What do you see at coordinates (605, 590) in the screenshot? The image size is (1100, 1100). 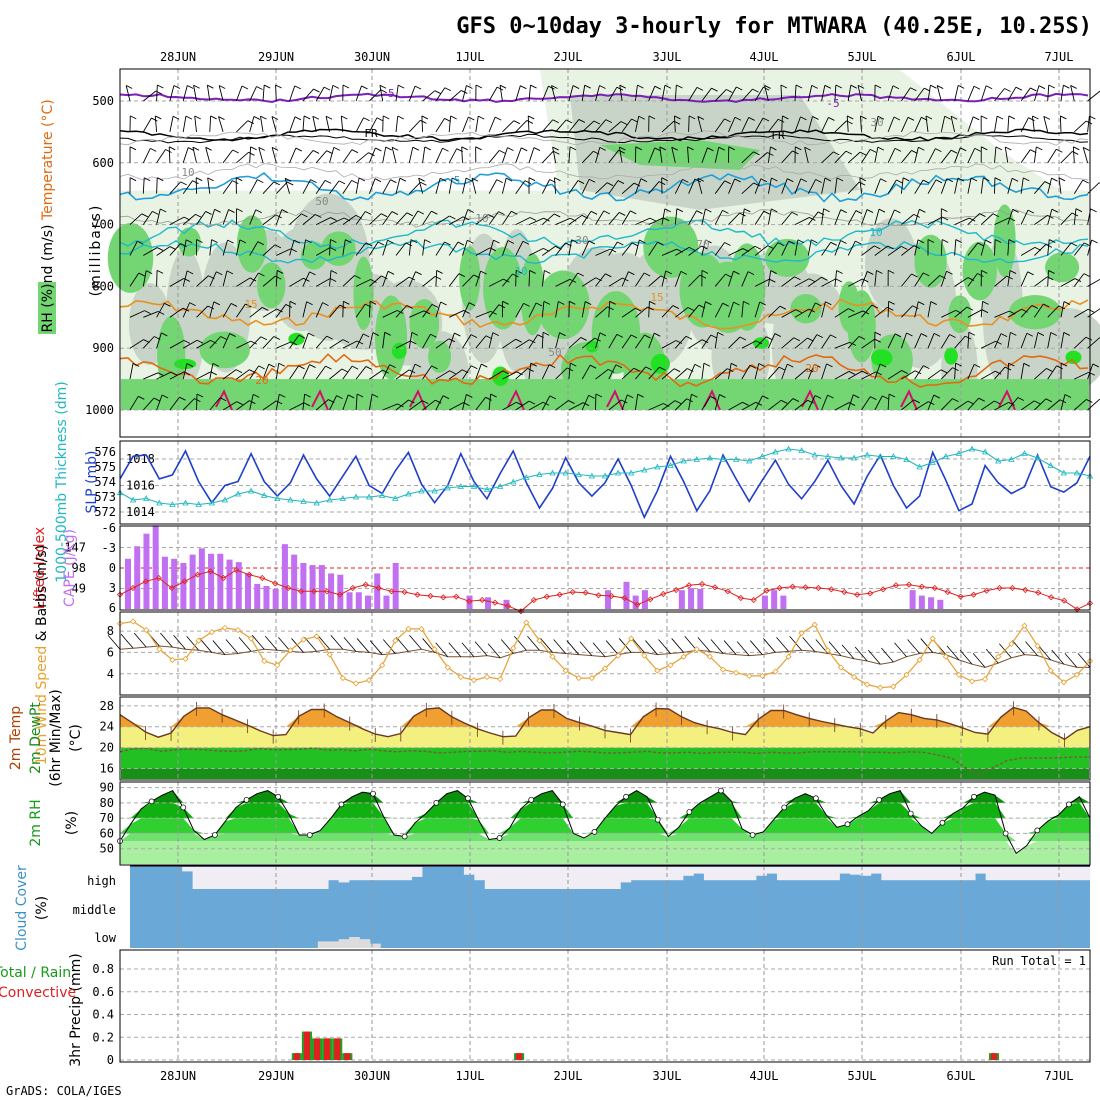 I see `li-series-line` at bounding box center [605, 590].